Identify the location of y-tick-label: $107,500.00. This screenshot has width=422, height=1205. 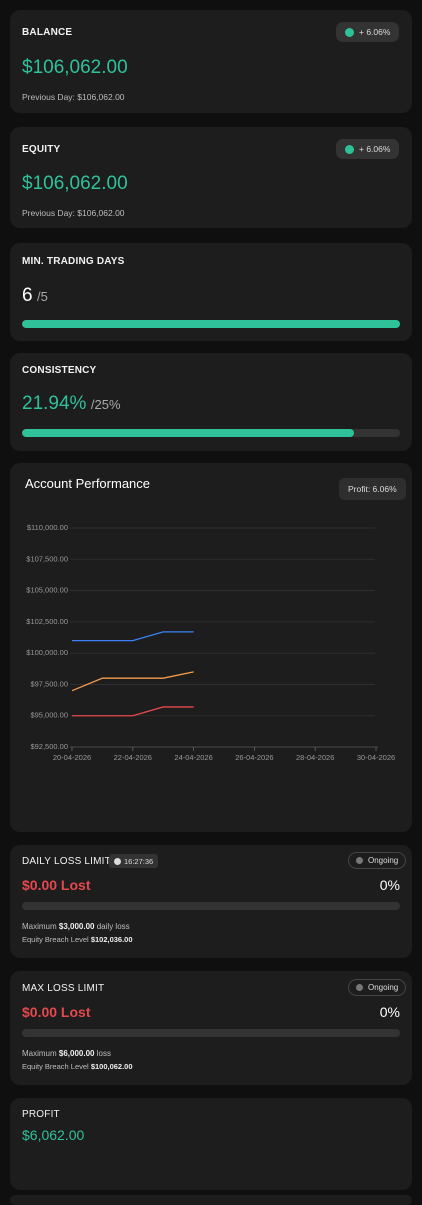
(47, 558).